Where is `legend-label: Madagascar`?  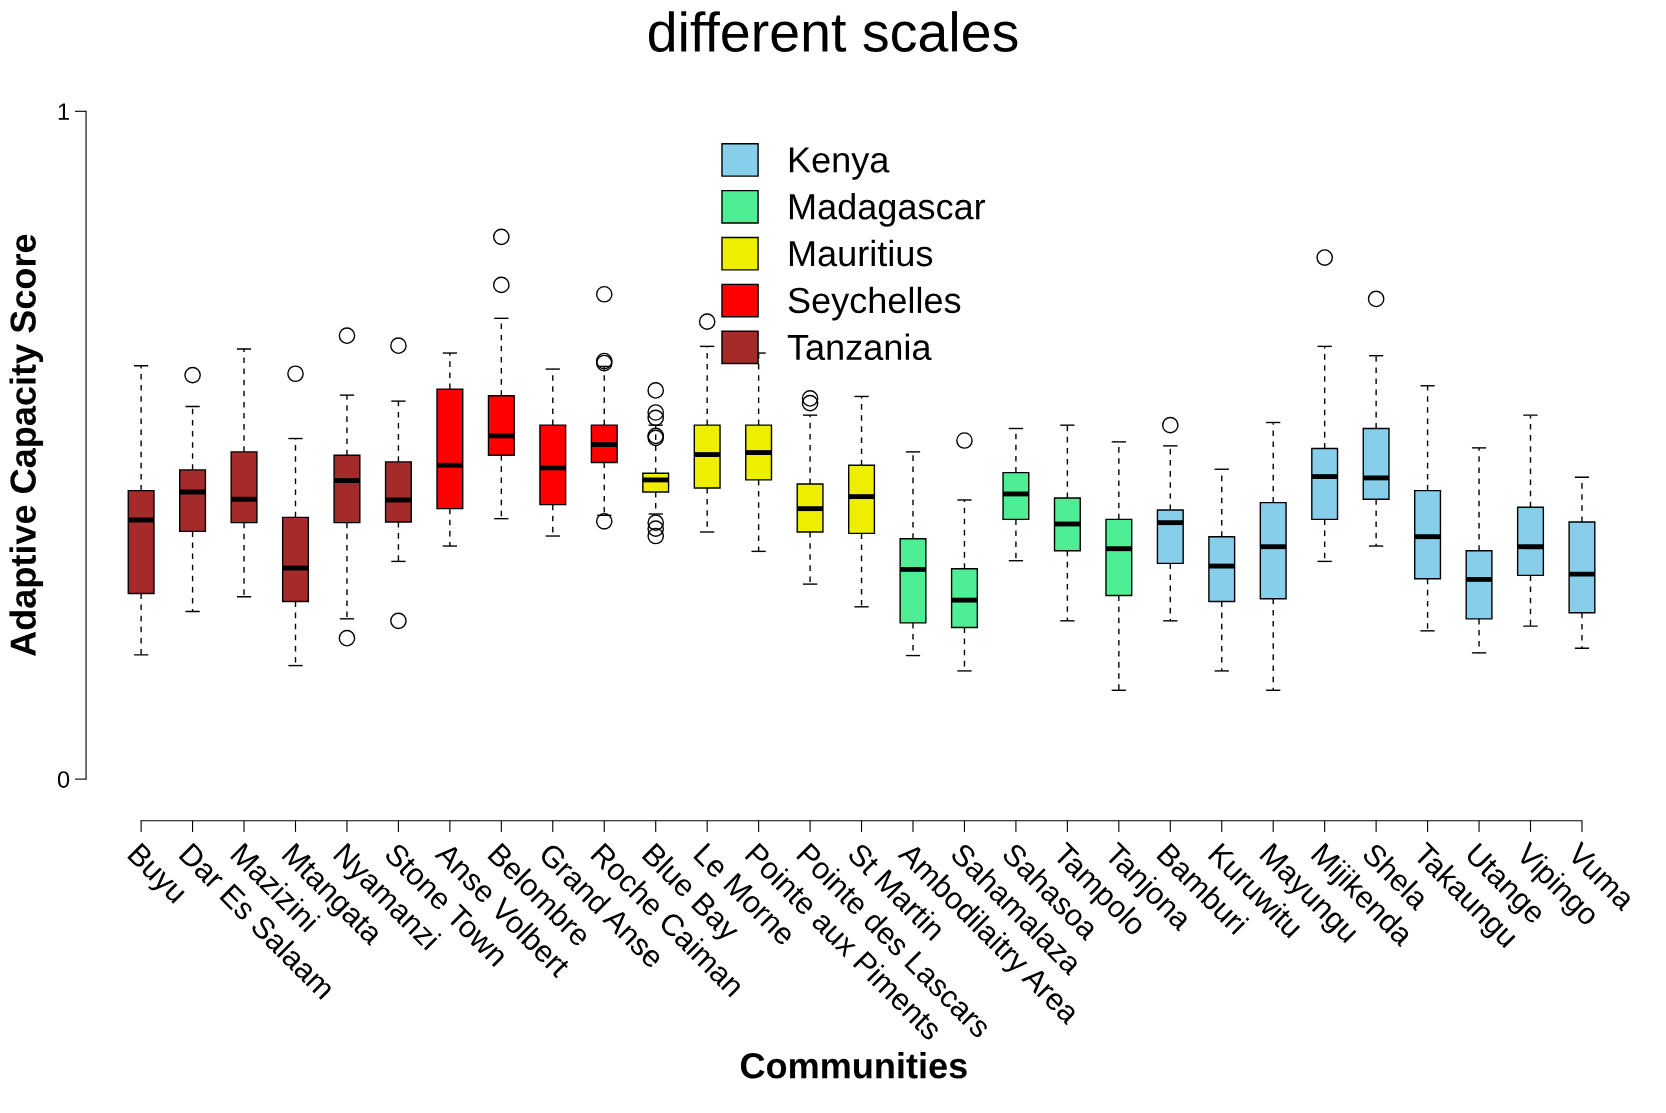
legend-label: Madagascar is located at coordinates (887, 210).